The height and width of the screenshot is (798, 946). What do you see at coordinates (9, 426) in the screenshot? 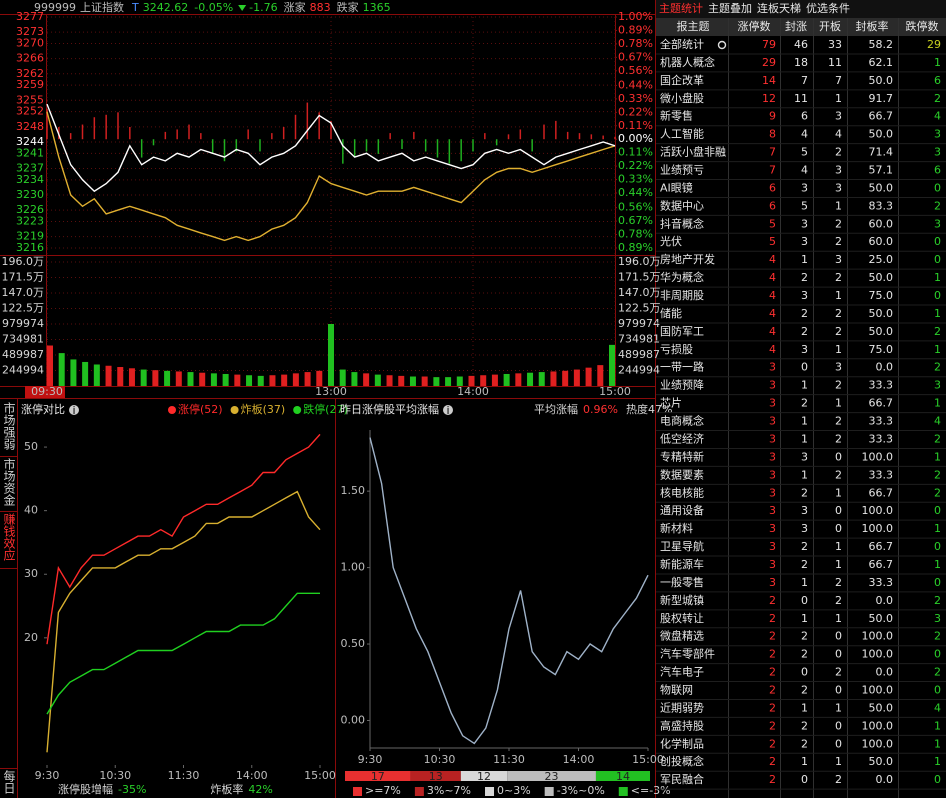
I see `side-tab: 市场强弱` at bounding box center [9, 426].